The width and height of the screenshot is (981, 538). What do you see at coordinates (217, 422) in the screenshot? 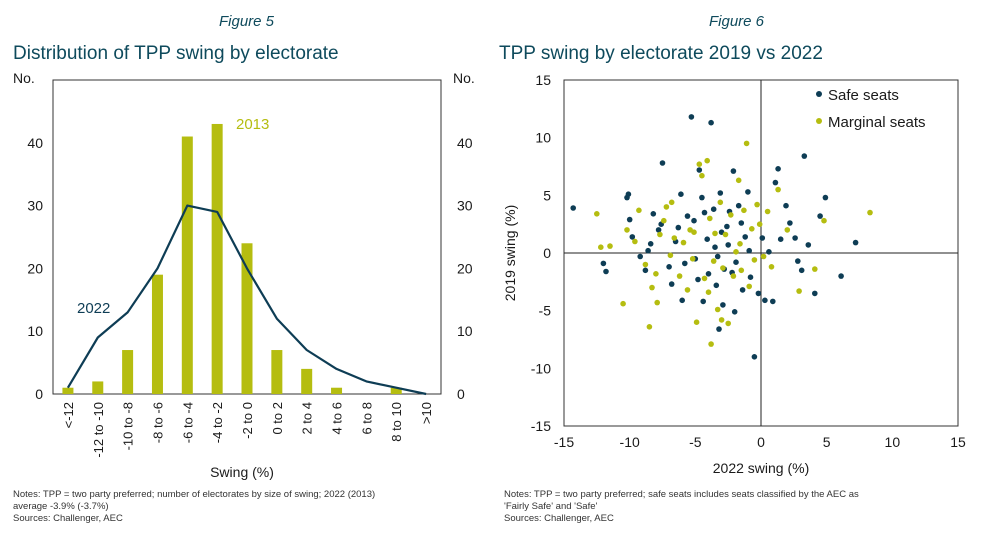
I see `x-category-label: -4 to -2` at bounding box center [217, 422].